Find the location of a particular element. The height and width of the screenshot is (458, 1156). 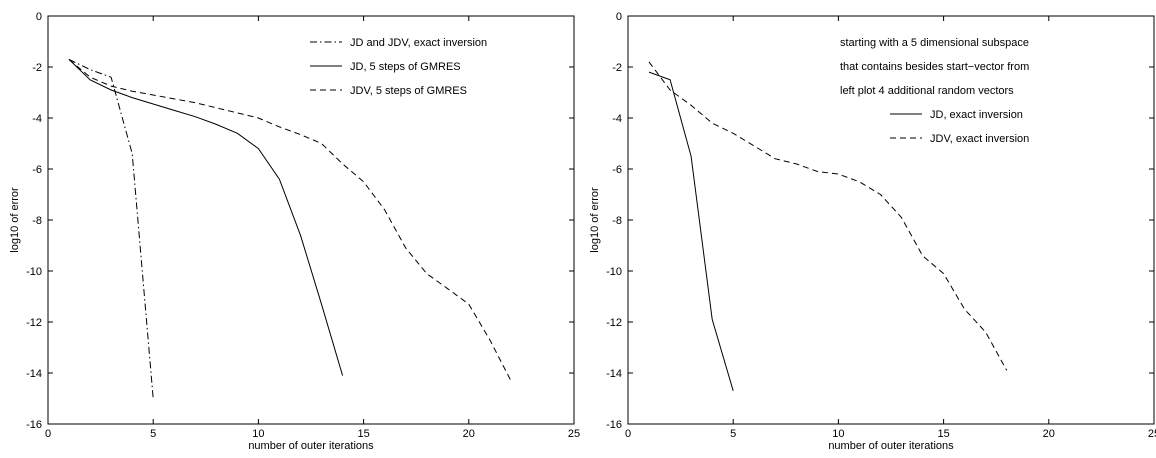

legend-label-1: JD and JDV, exact inversion is located at coordinates (418, 43).